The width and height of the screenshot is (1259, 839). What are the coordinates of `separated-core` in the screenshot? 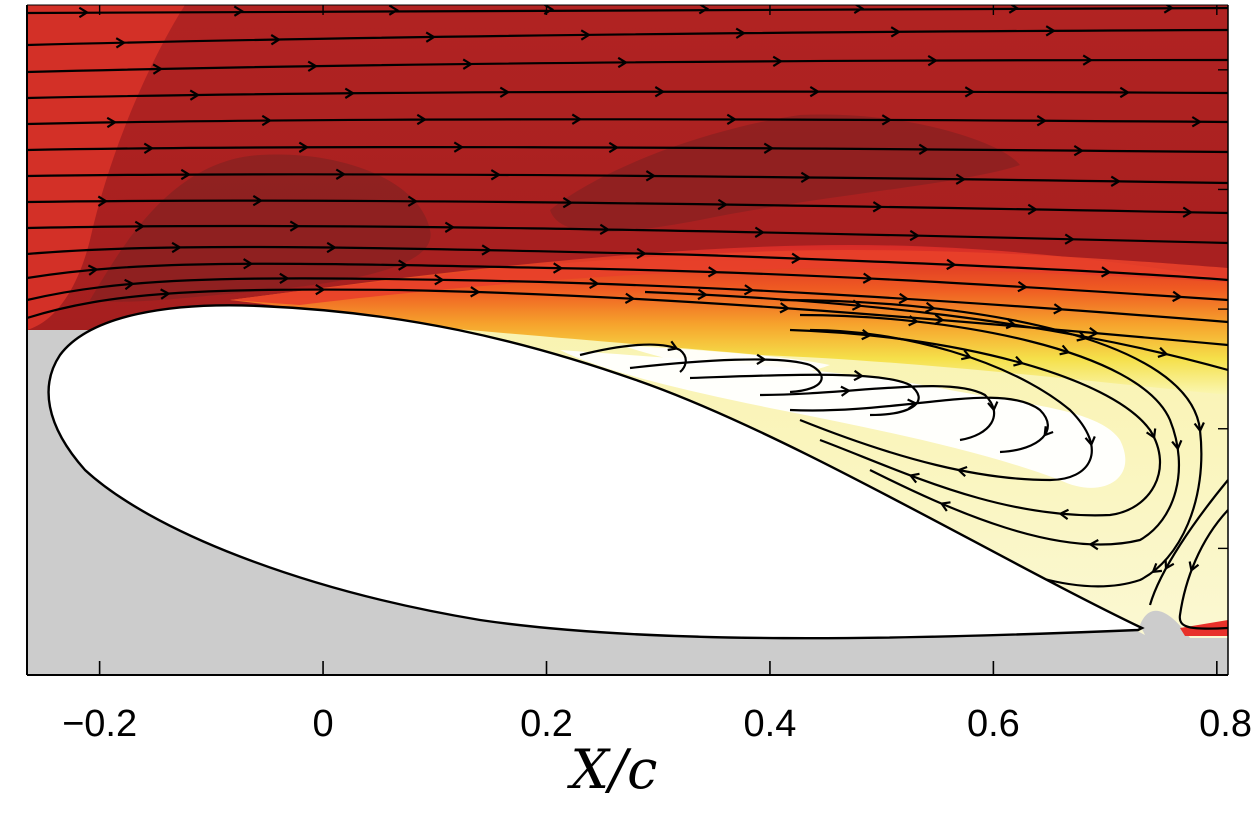 It's located at (843, 419).